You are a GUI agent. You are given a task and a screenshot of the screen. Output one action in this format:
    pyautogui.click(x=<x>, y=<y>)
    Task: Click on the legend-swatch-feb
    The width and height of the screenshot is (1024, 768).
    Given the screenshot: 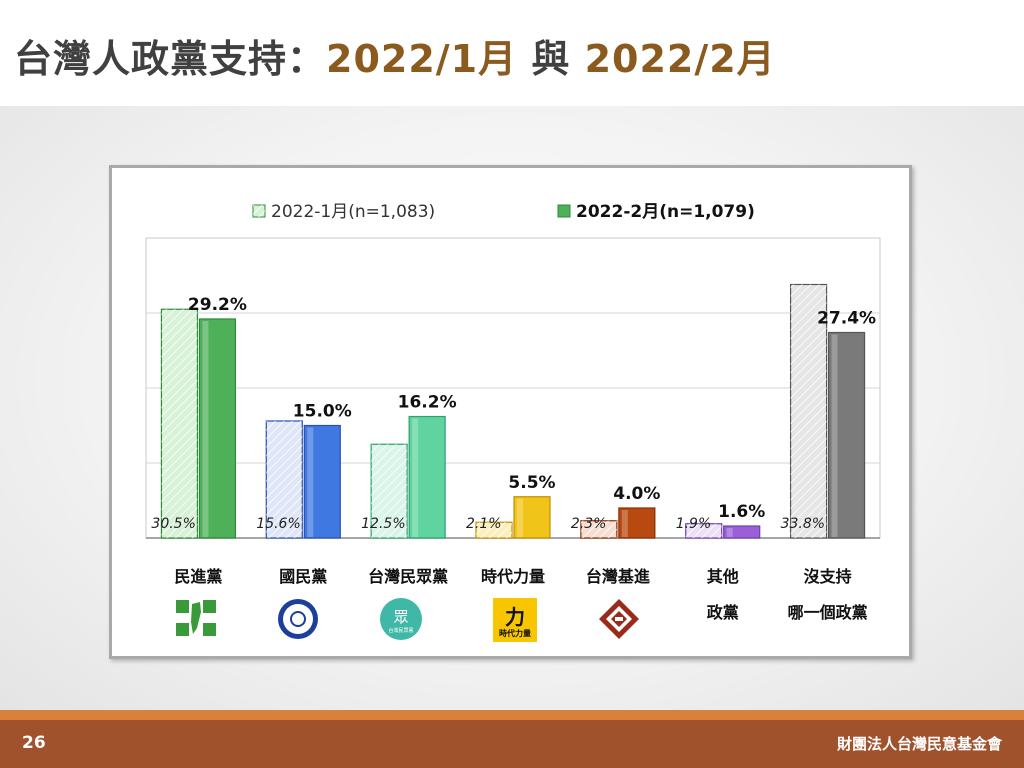 What is the action you would take?
    pyautogui.click(x=564, y=211)
    